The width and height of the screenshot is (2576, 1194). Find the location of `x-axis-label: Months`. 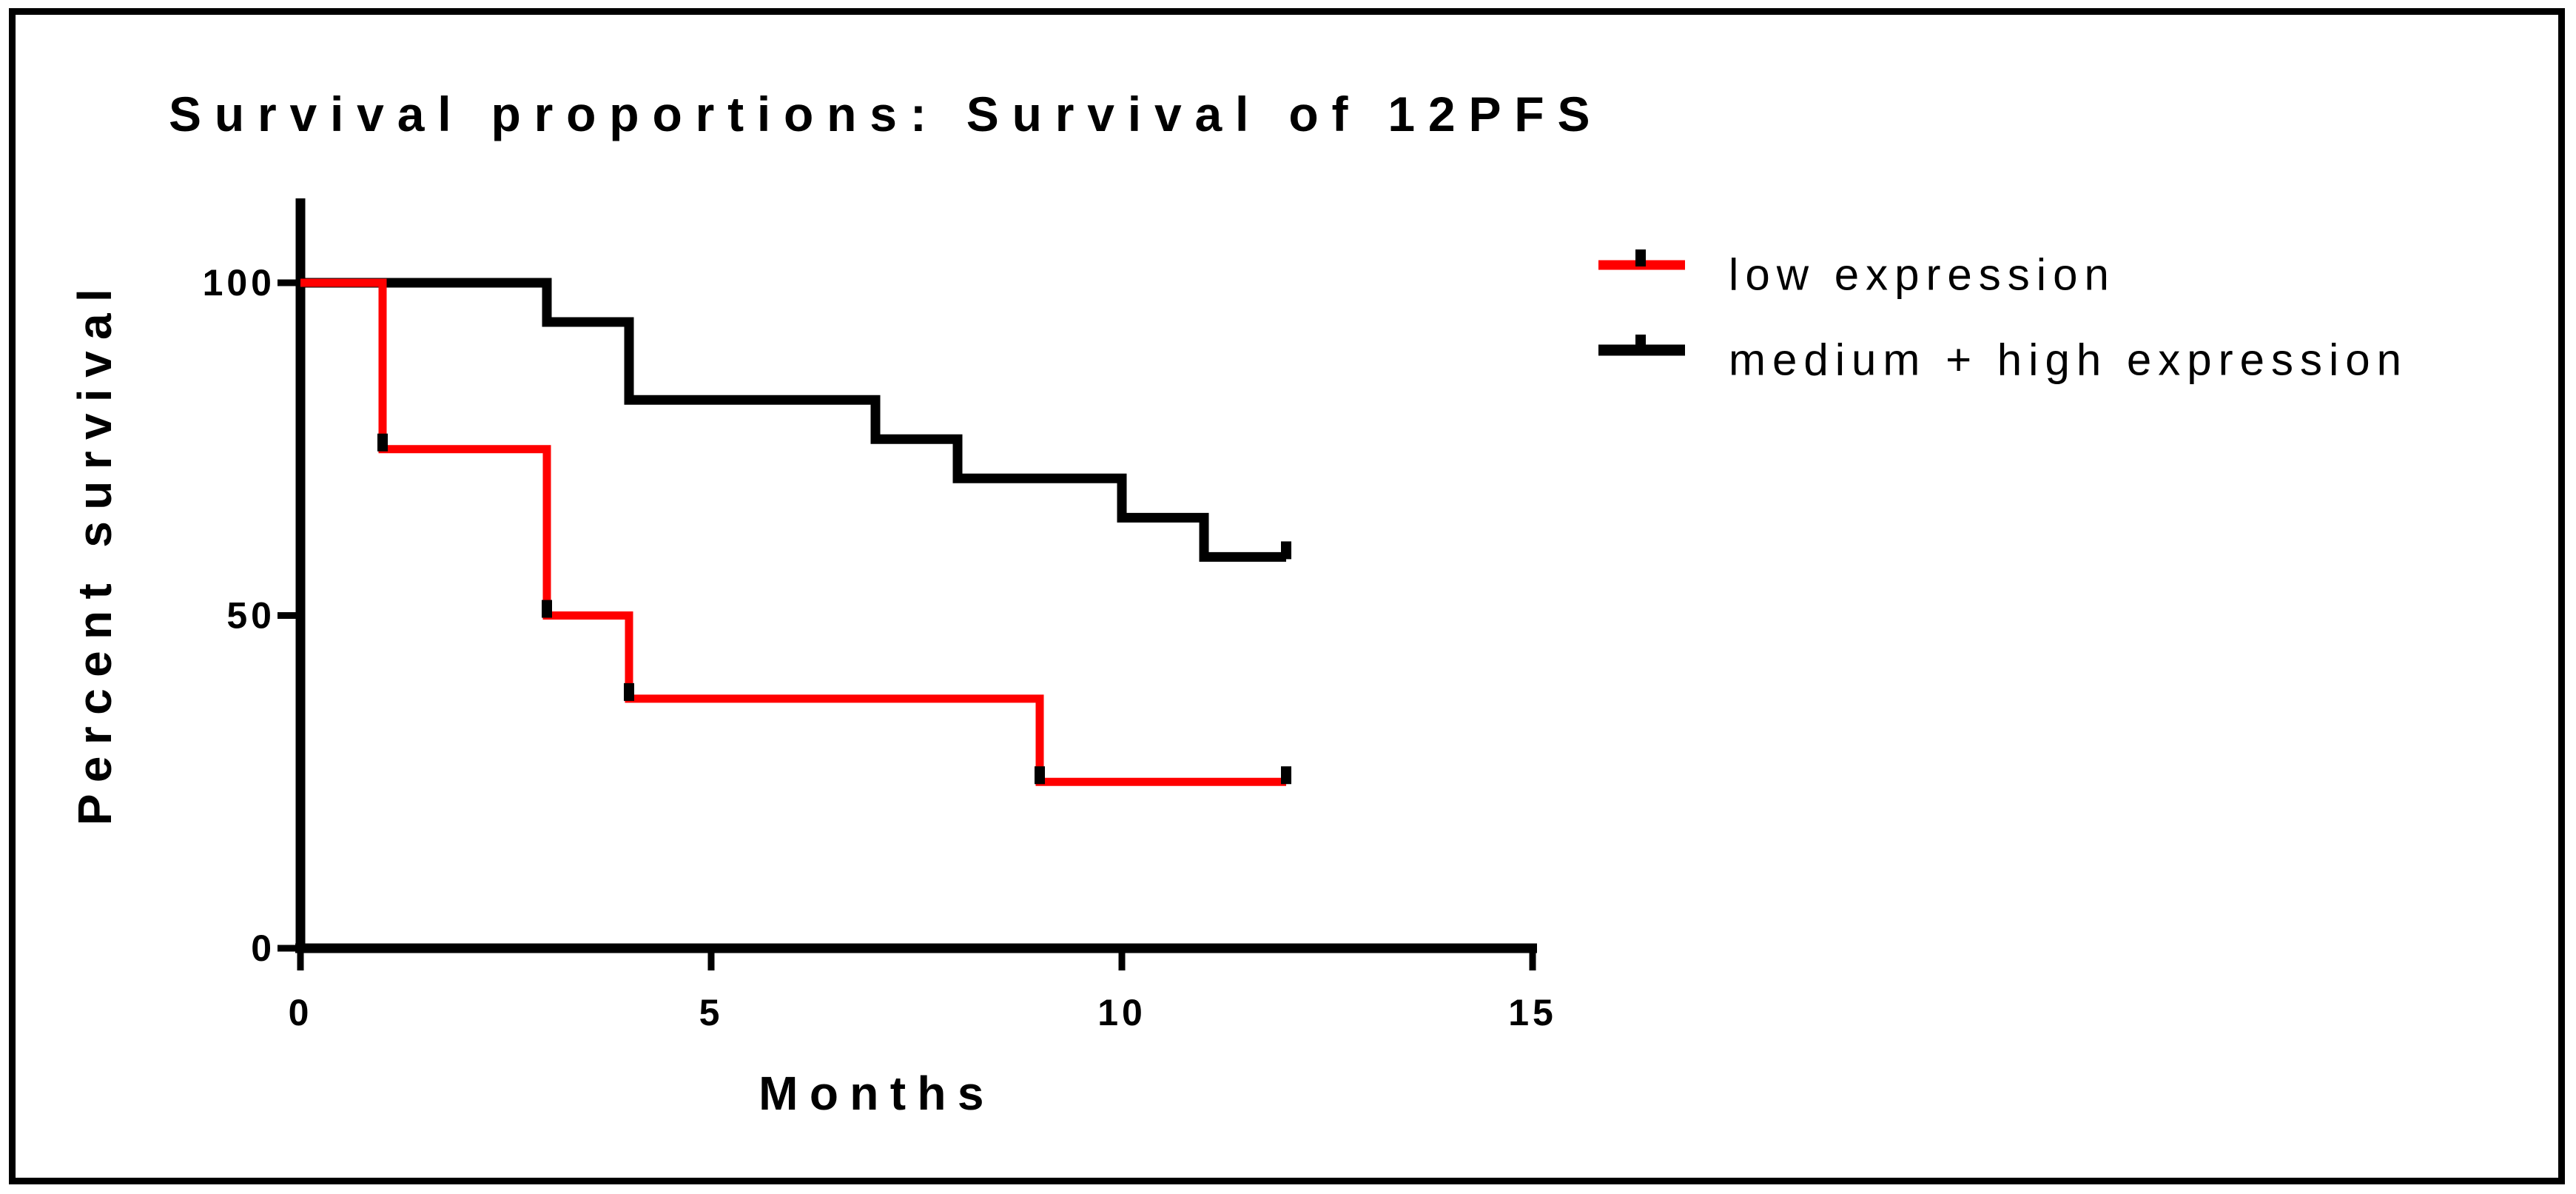

x-axis-label: Months is located at coordinates (877, 1093).